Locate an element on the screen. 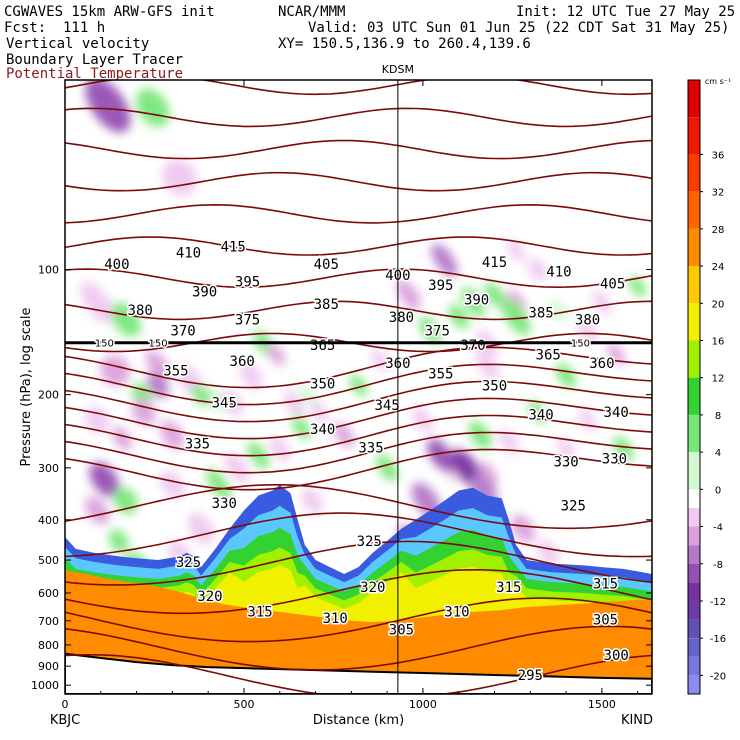  colorbar-tick-label: -8 is located at coordinates (718, 565).